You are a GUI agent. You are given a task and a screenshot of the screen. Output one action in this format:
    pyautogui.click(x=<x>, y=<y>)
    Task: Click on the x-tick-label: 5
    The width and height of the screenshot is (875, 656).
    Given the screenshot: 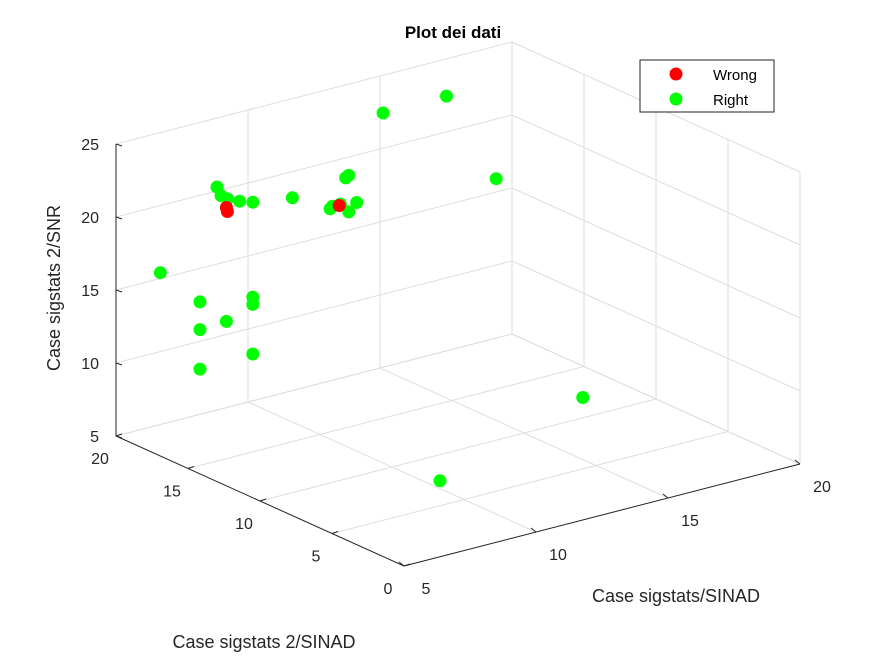 What is the action you would take?
    pyautogui.click(x=426, y=589)
    